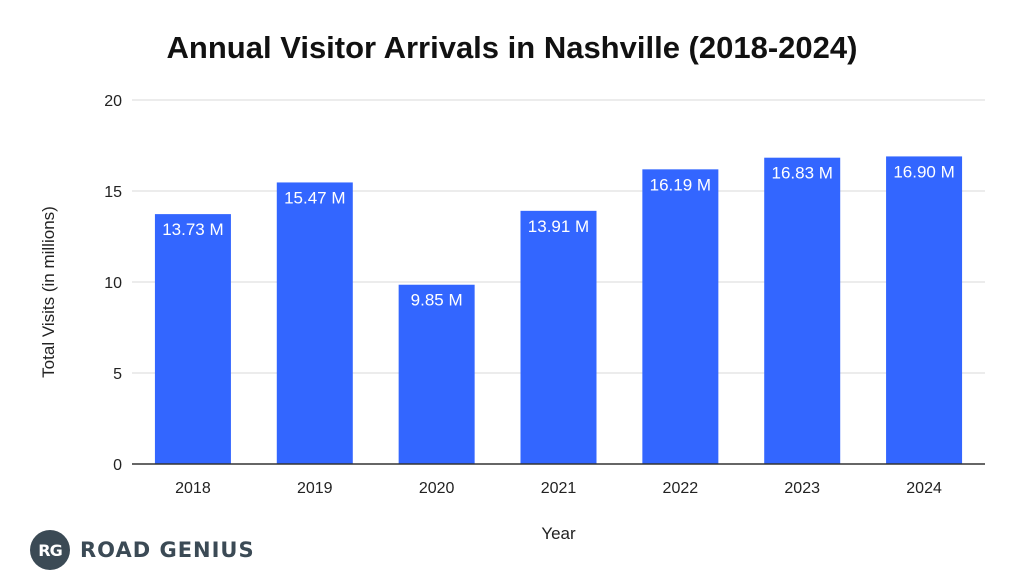 Image resolution: width=1024 pixels, height=582 pixels. What do you see at coordinates (802, 488) in the screenshot?
I see `x-tick-label: 2023` at bounding box center [802, 488].